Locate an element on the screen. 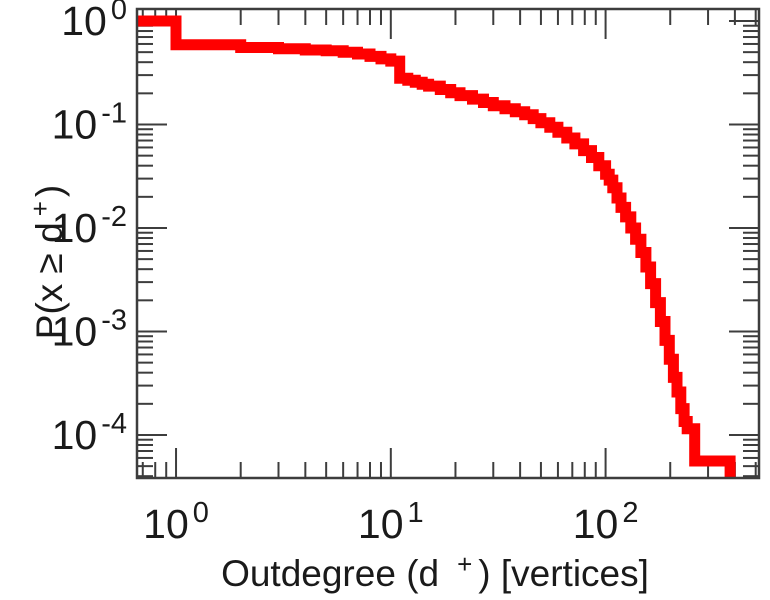 The image size is (770, 600). y-tick-label--4: 10 -4 is located at coordinates (89, 433).